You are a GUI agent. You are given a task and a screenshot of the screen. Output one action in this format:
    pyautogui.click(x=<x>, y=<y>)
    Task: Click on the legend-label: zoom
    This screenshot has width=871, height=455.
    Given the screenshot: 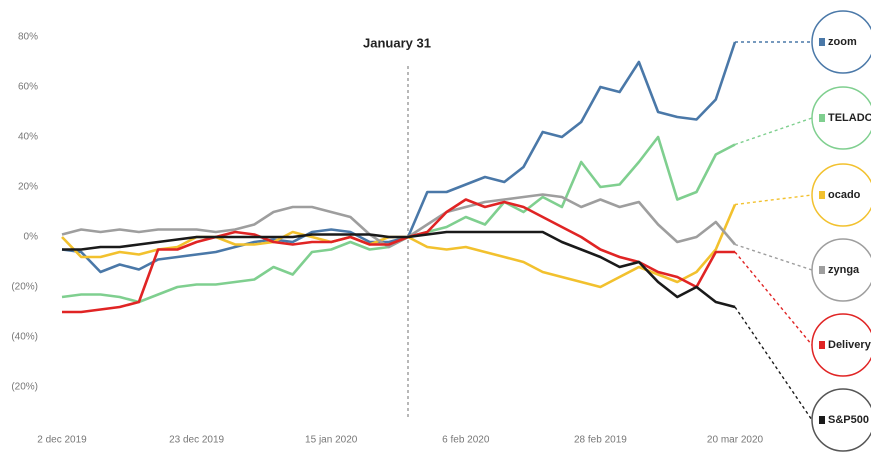 What is the action you would take?
    pyautogui.click(x=842, y=42)
    